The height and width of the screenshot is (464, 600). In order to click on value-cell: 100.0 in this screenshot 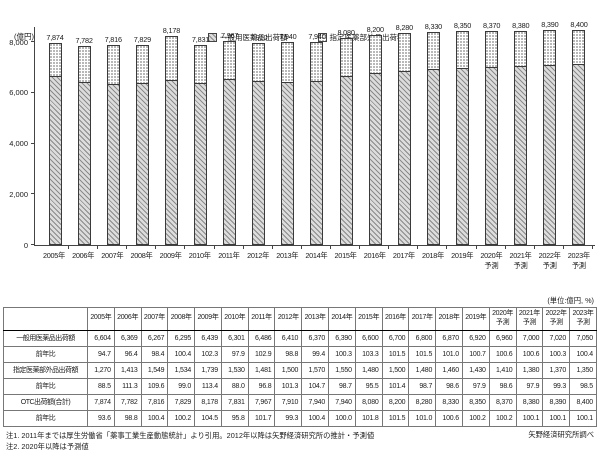, I will do `click(342, 418)`.